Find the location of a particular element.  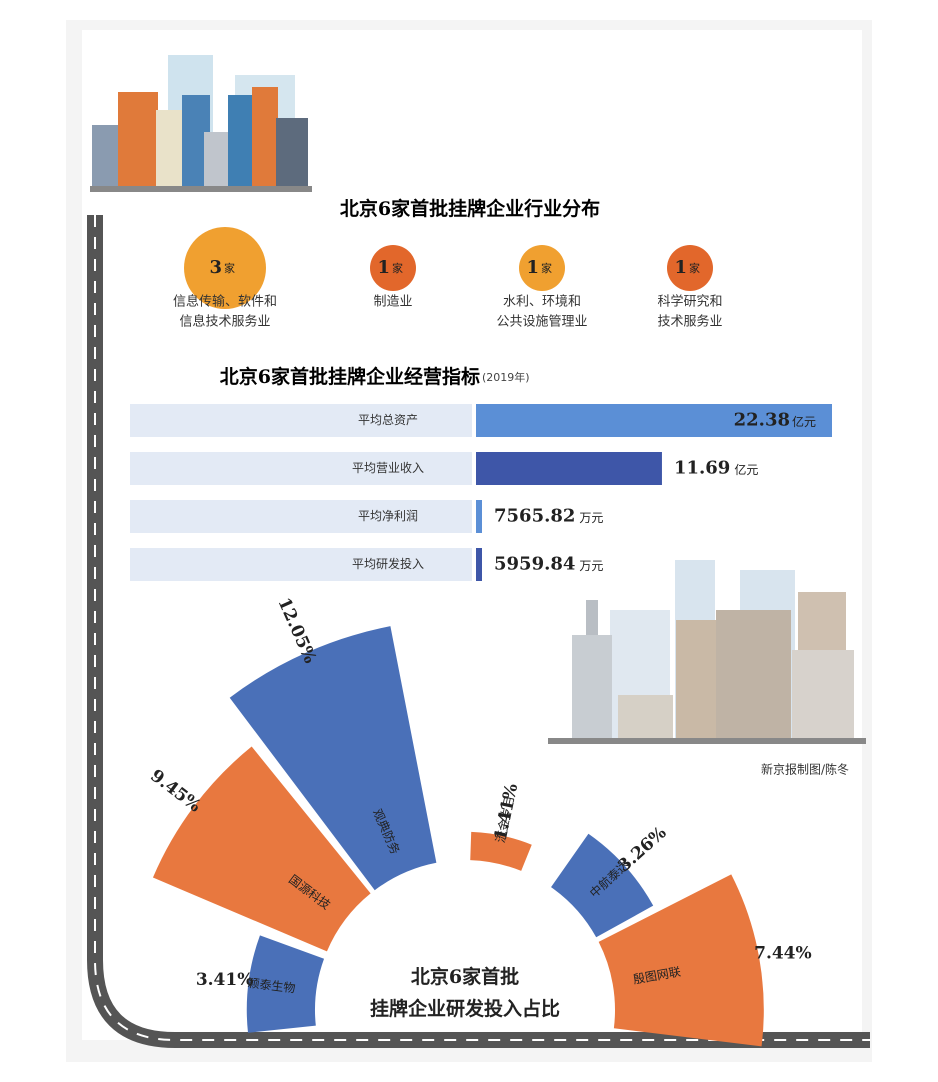

industry-title: 北京6家首批挂牌企业行业分布 is located at coordinates (470, 208).